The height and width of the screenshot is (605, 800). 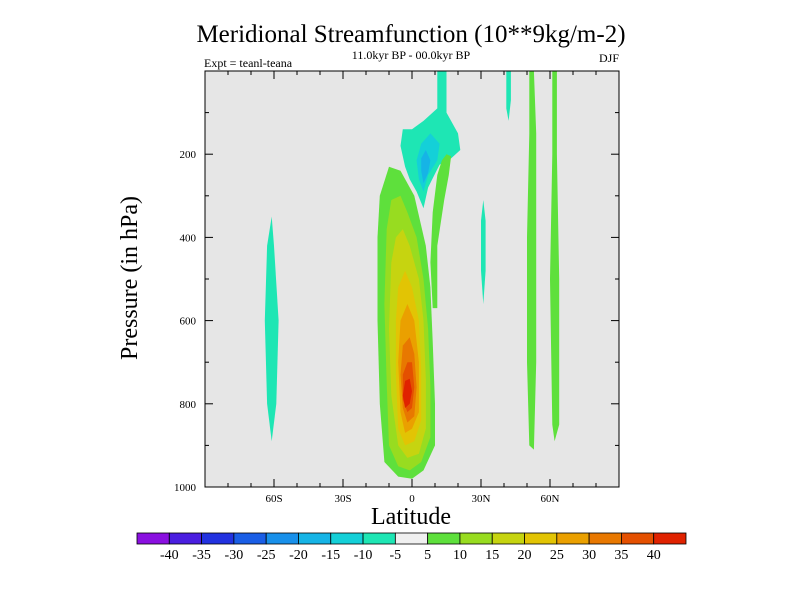 I want to click on y-tick-label: 800, so click(x=188, y=405).